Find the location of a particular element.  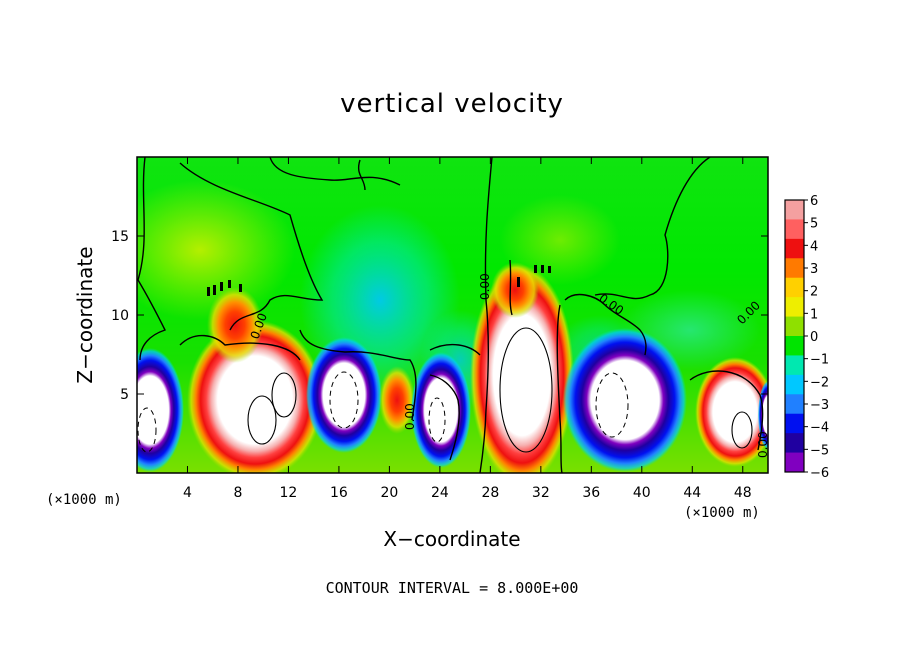

x-tick-label: 44 is located at coordinates (692, 493).